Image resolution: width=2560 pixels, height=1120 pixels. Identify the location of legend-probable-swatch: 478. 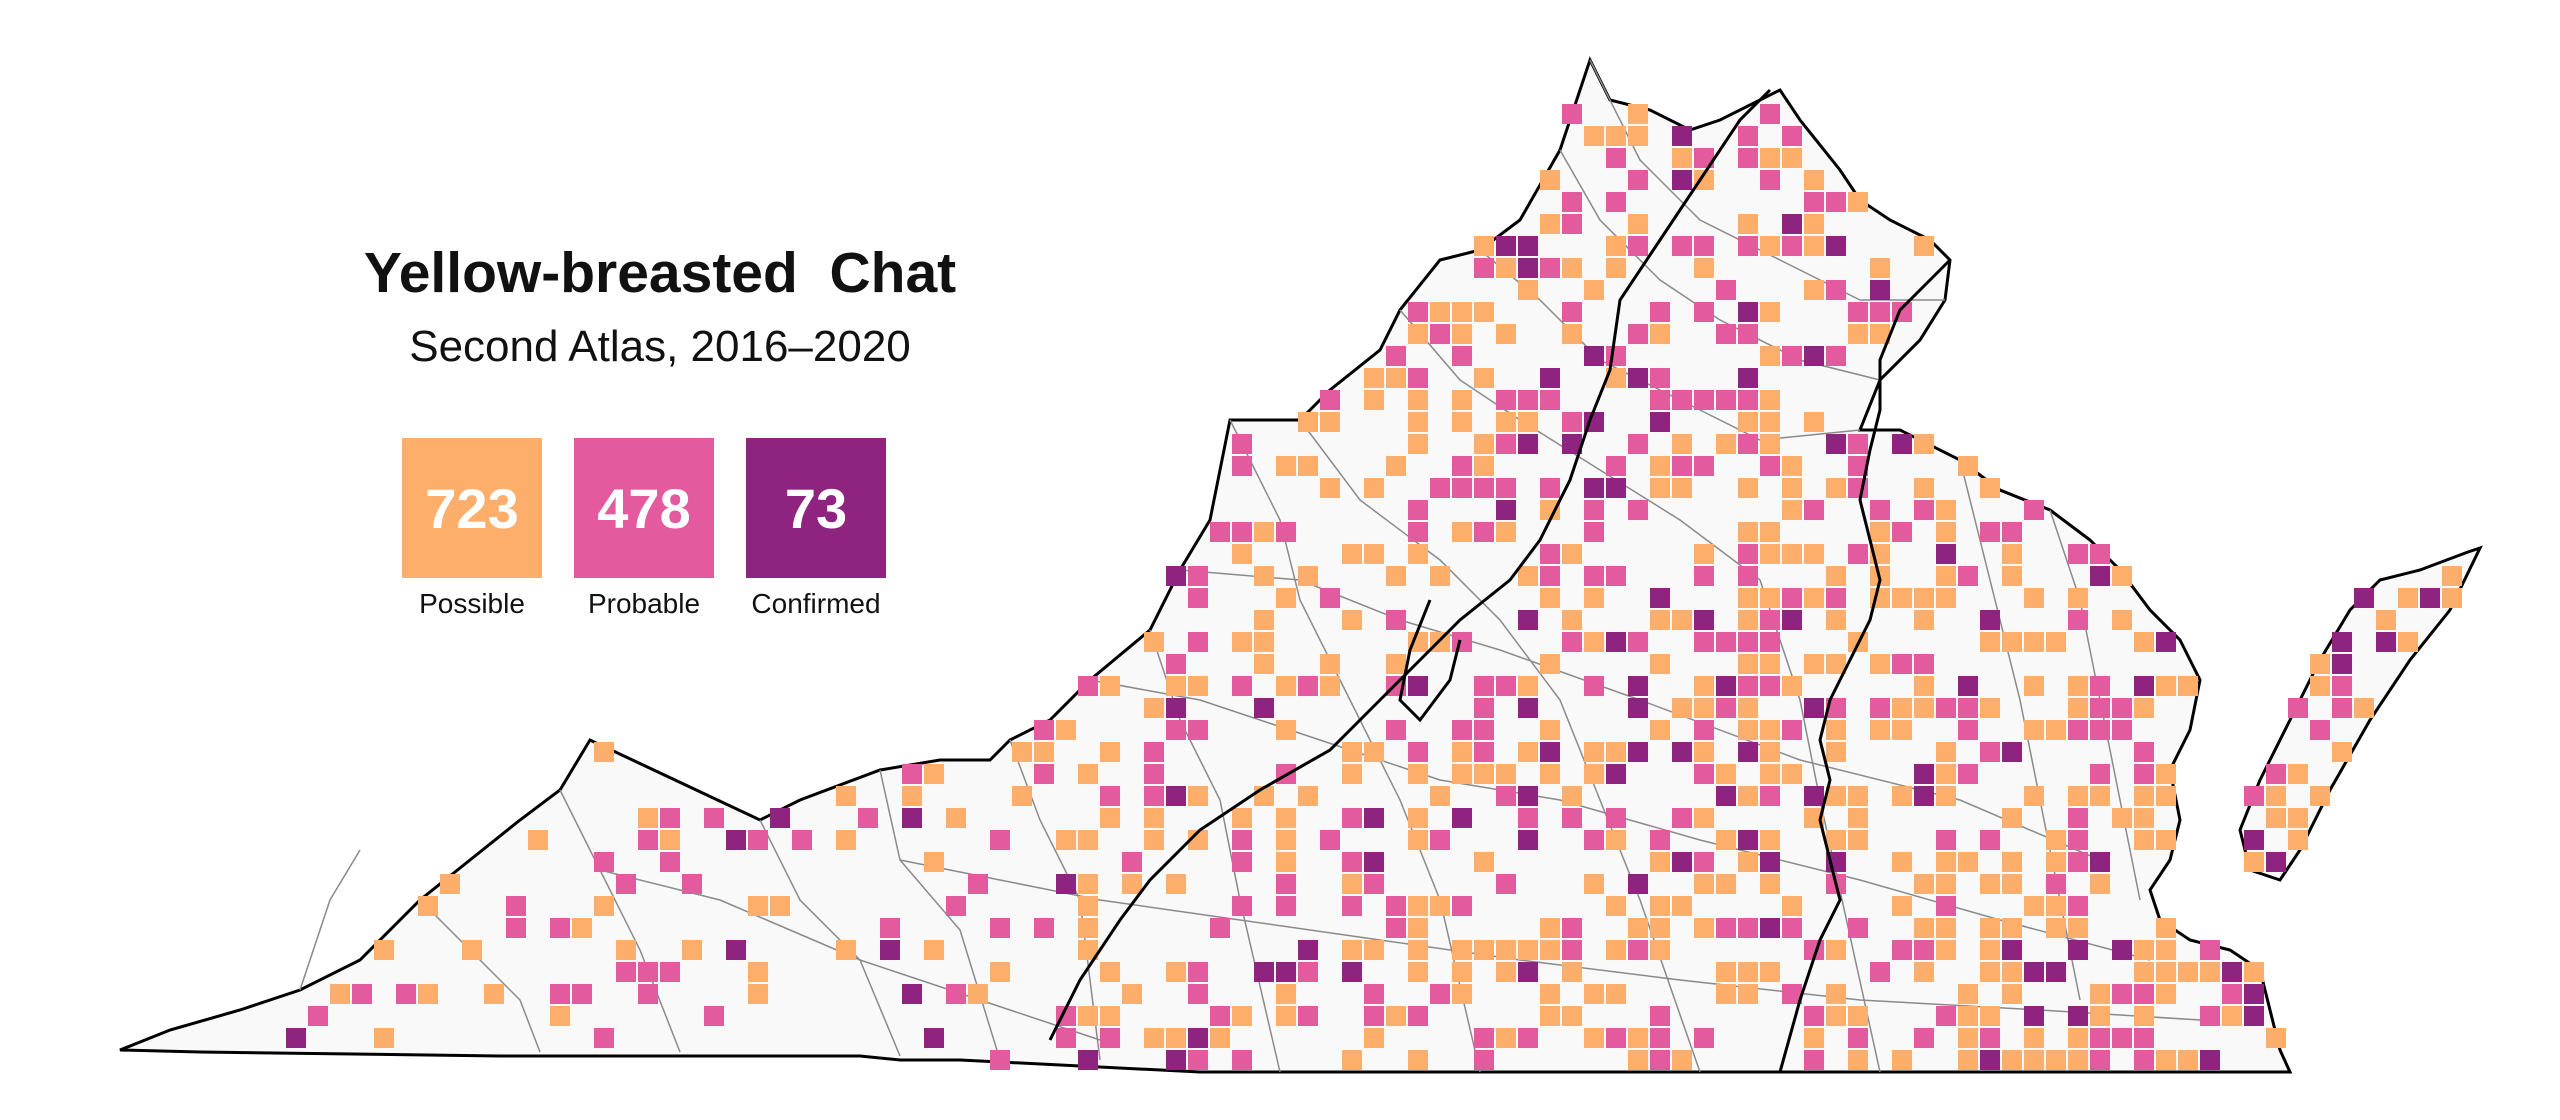
(644, 508).